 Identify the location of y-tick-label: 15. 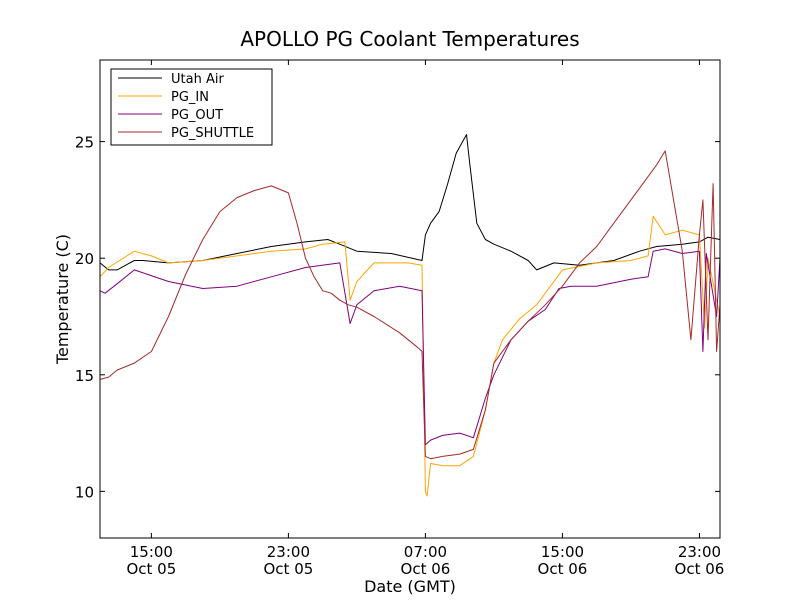
(84, 376).